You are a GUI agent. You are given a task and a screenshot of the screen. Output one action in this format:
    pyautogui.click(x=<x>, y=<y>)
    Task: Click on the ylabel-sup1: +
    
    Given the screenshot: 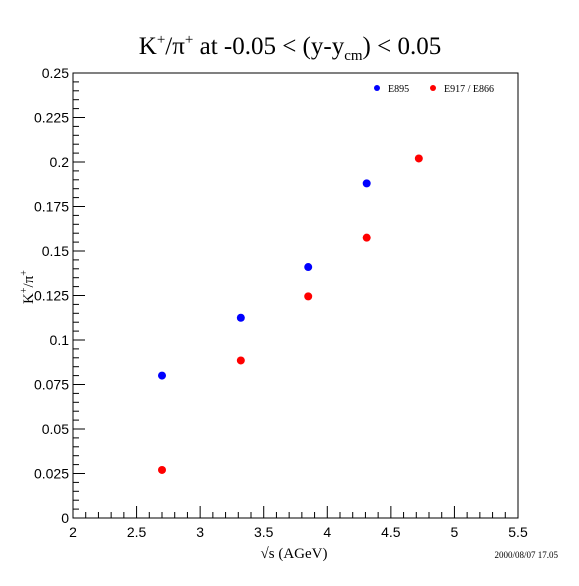 What is the action you would take?
    pyautogui.click(x=24, y=290)
    